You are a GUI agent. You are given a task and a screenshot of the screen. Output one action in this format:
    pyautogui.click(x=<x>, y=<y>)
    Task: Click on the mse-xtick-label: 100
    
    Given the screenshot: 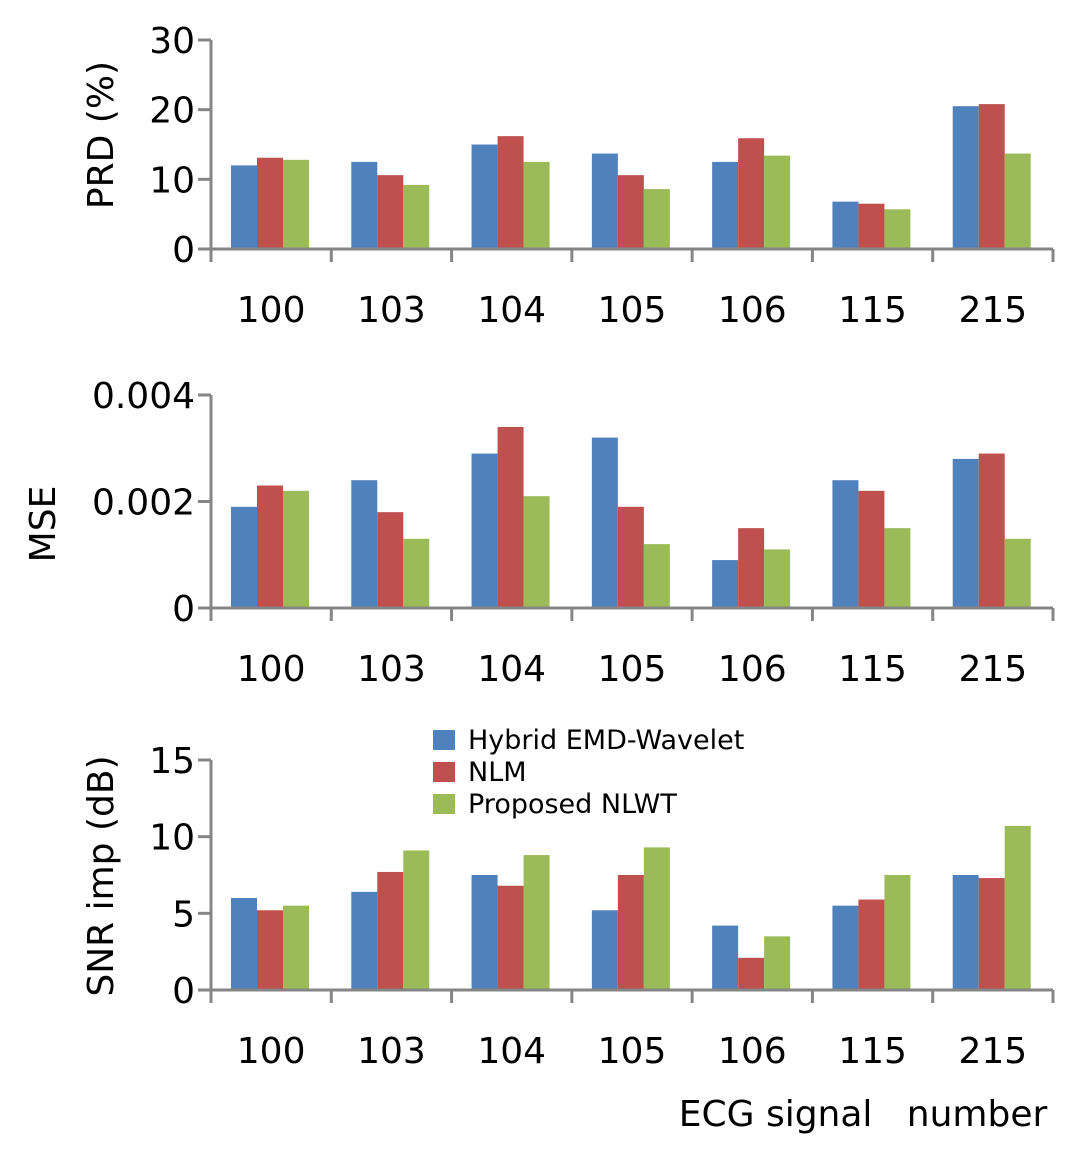 What is the action you would take?
    pyautogui.click(x=271, y=669)
    